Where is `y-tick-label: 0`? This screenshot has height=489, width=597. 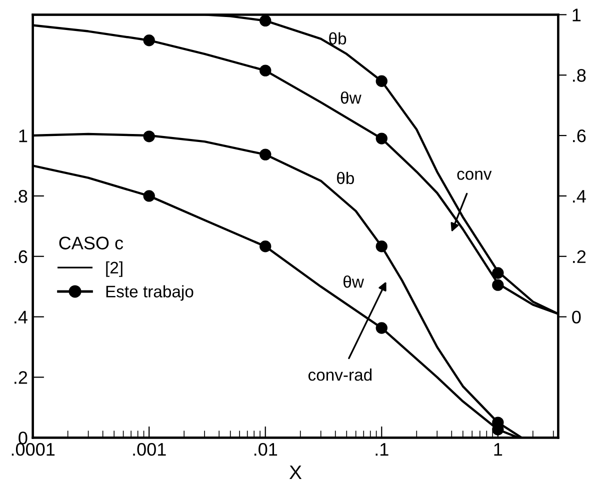
y-tick-label: 0 is located at coordinates (23, 438).